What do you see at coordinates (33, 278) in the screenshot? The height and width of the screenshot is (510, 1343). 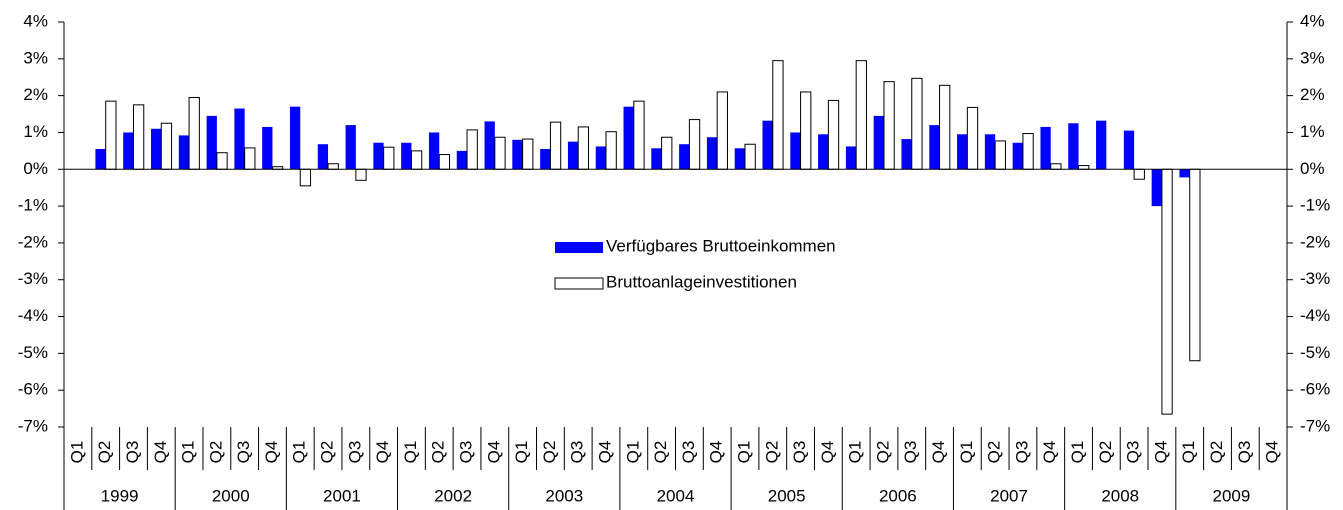 I see `y-tick-label: -3%` at bounding box center [33, 278].